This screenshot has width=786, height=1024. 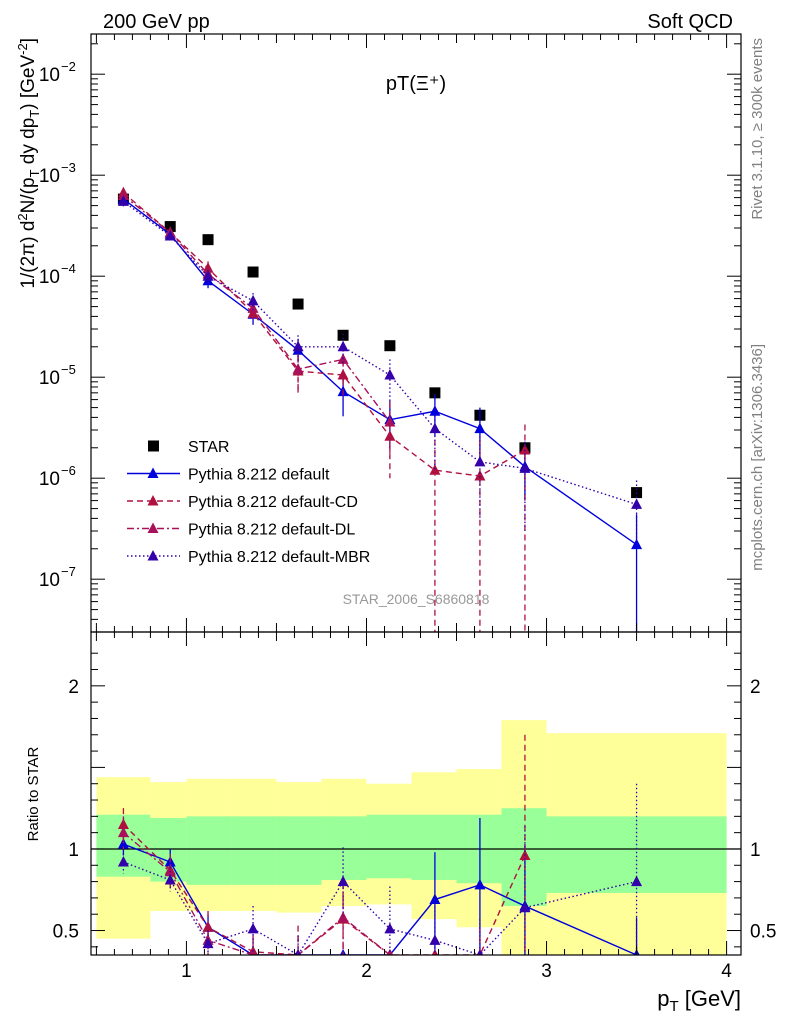 What do you see at coordinates (68, 167) in the screenshot?
I see `y-tick-exponent: −3` at bounding box center [68, 167].